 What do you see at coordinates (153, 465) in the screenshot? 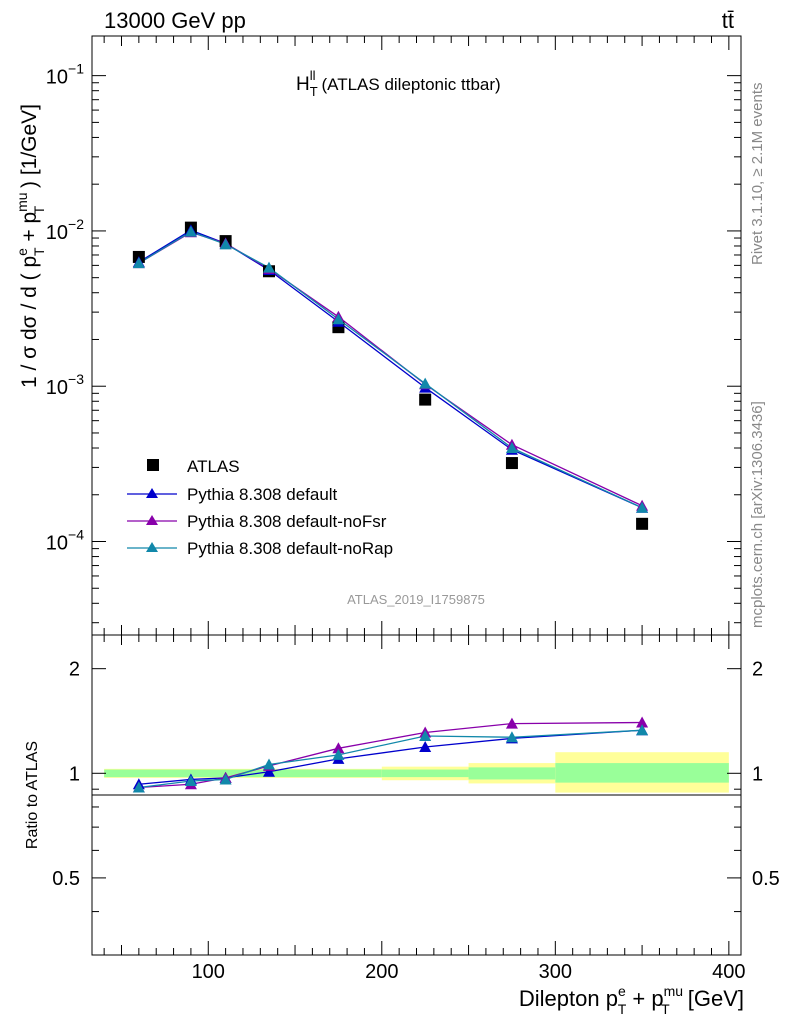
I see `legend-marker-atlas` at bounding box center [153, 465].